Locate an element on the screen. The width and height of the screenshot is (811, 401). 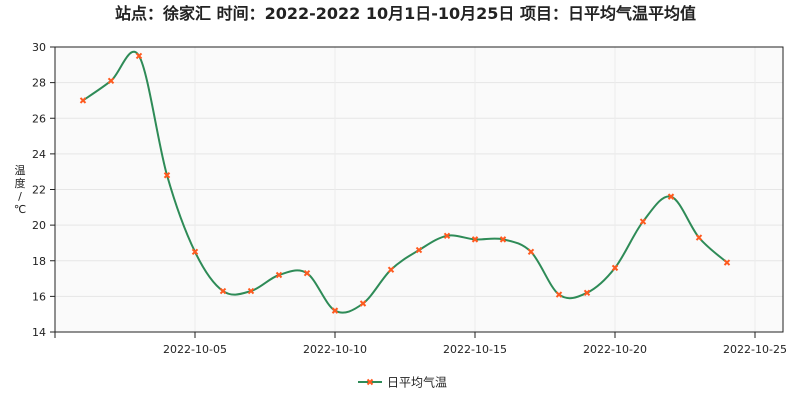
x-tick-label: 2022-10-15 is located at coordinates (475, 349).